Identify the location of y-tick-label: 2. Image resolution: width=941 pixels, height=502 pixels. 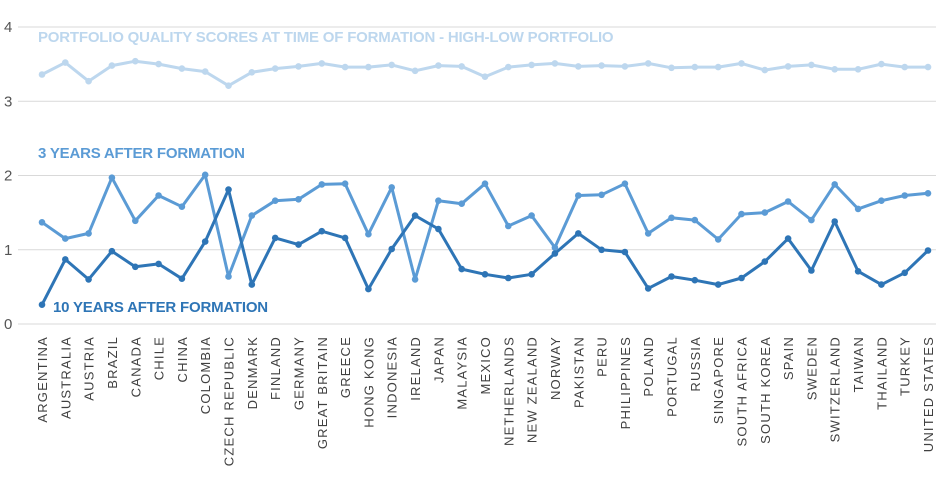
(8, 176).